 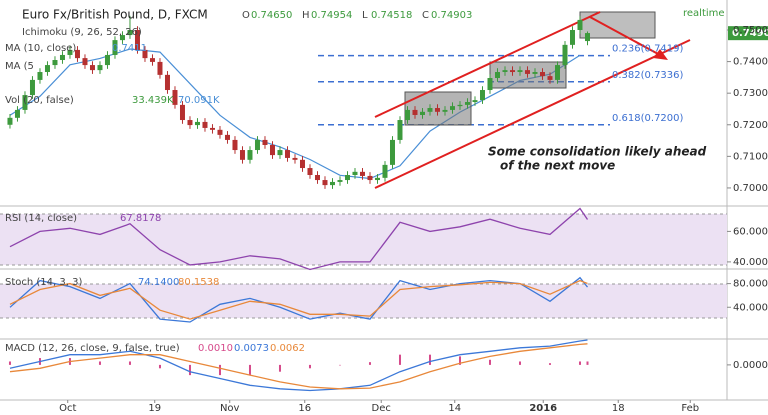 I want to click on readout: 0.0062, so click(x=287, y=348).